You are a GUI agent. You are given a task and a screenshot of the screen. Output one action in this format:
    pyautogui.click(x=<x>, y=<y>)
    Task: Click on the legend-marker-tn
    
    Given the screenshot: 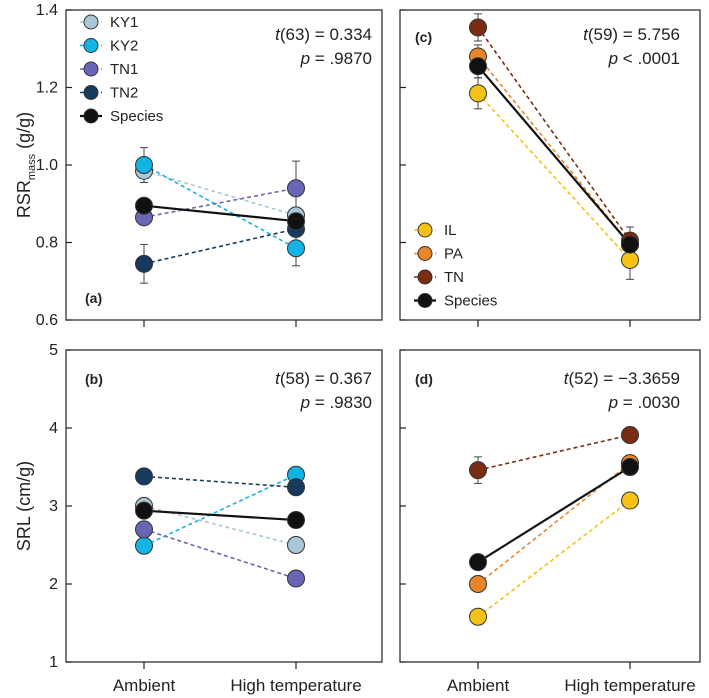 What is the action you would take?
    pyautogui.click(x=425, y=277)
    